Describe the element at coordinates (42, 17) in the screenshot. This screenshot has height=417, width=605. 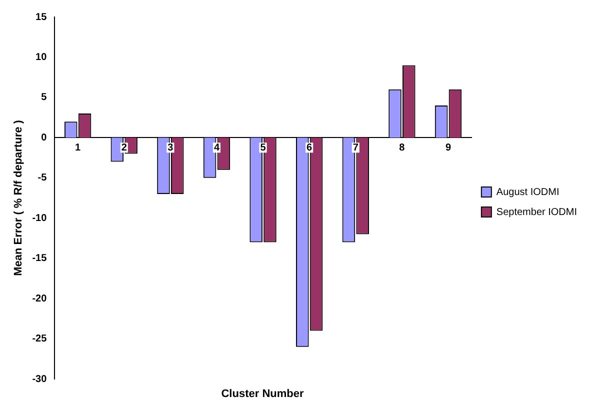
I see `y-tick-label: 15` at that location.